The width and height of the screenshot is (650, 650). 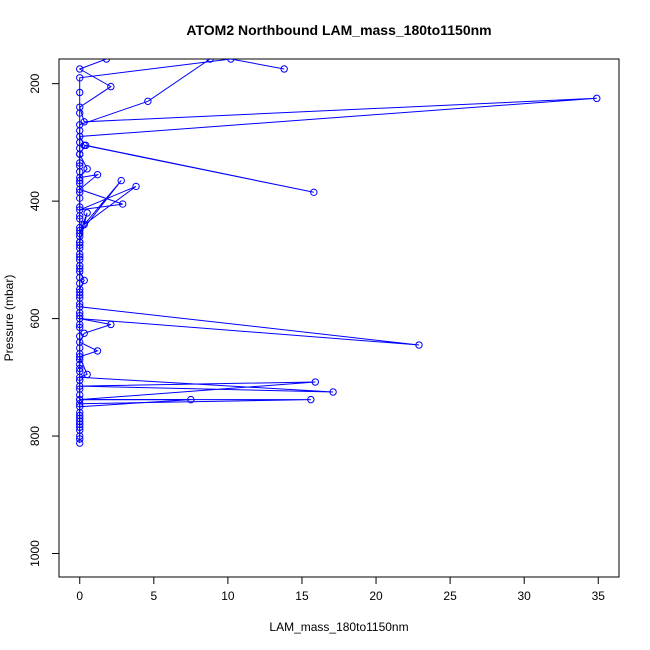 I want to click on x-tick-label: 0, so click(x=79, y=596).